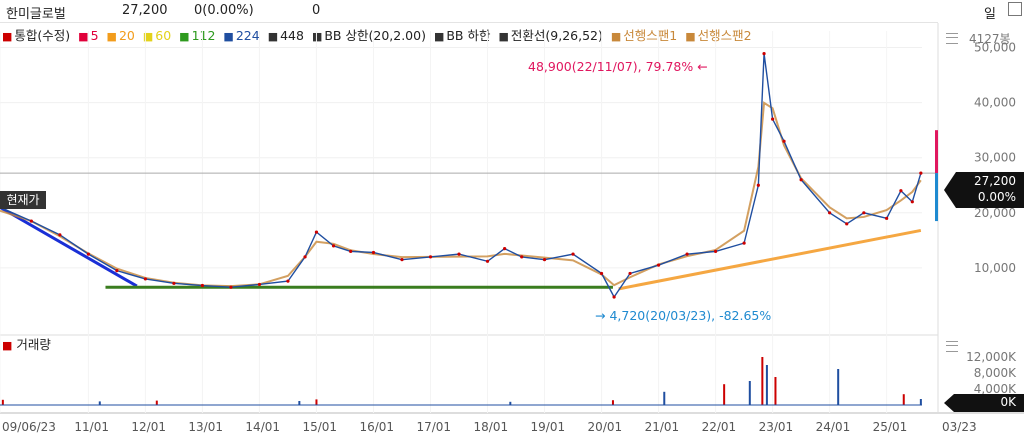  What do you see at coordinates (126, 35) in the screenshot?
I see `legend-label: 20` at bounding box center [126, 35].